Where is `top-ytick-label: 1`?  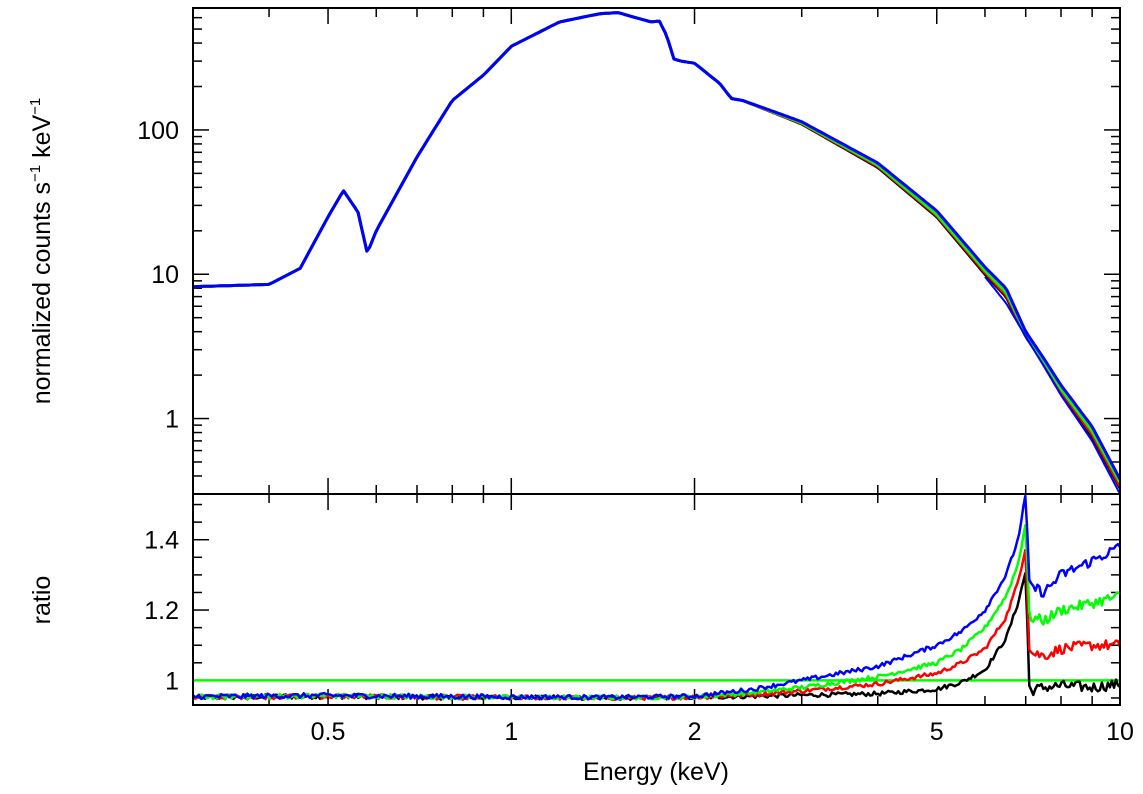
top-ytick-label: 1 is located at coordinates (172, 420).